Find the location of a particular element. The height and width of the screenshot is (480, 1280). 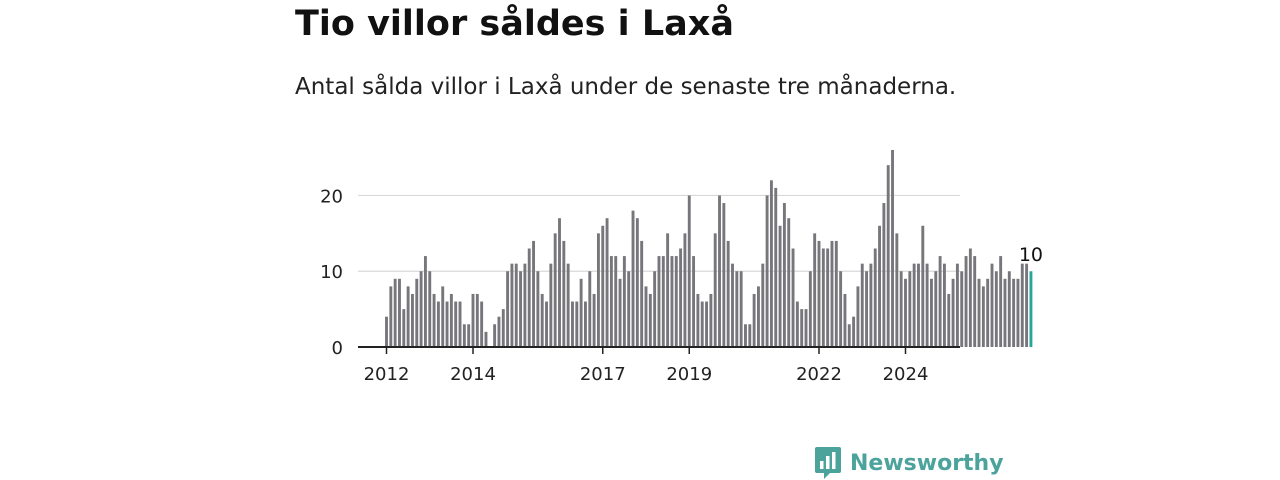

newsworthy-chart-logo-icon is located at coordinates (828, 463).